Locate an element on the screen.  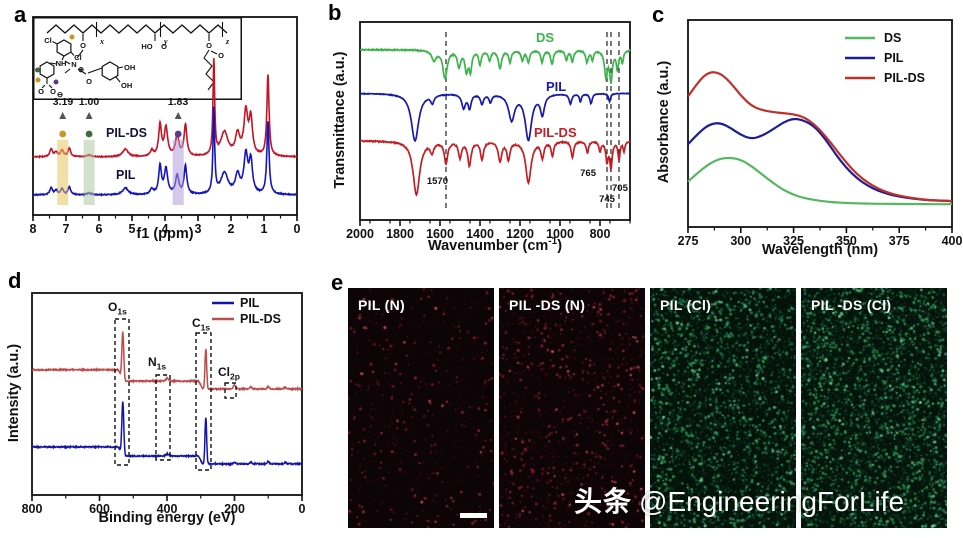
axis-label-wavenumber: Wavenumber (cm-1) is located at coordinates (495, 245).